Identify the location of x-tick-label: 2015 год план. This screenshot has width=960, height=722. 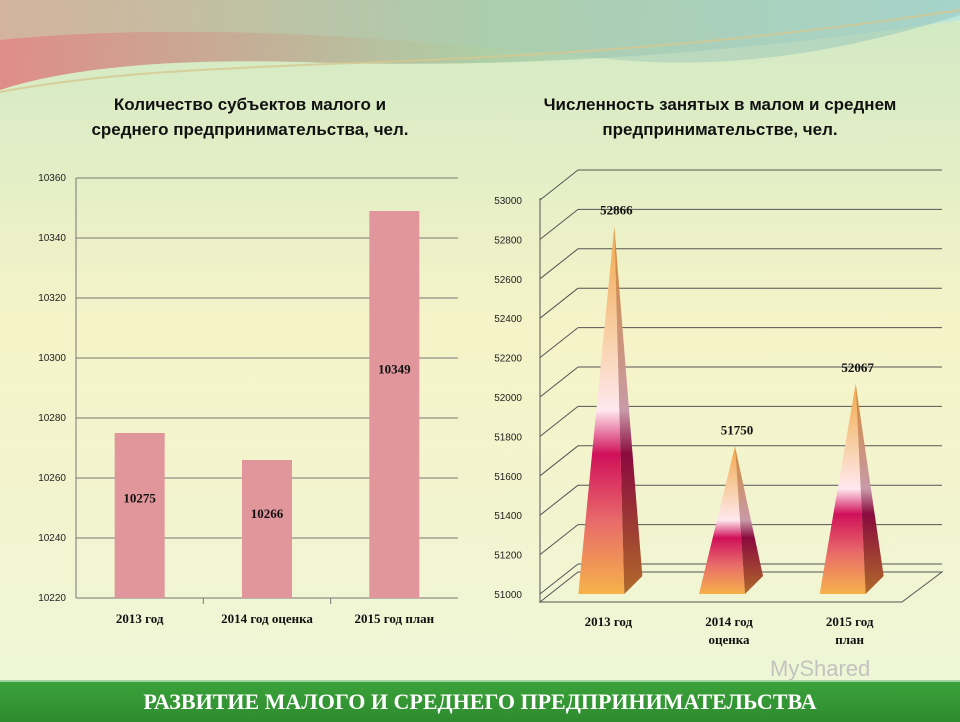
(395, 618).